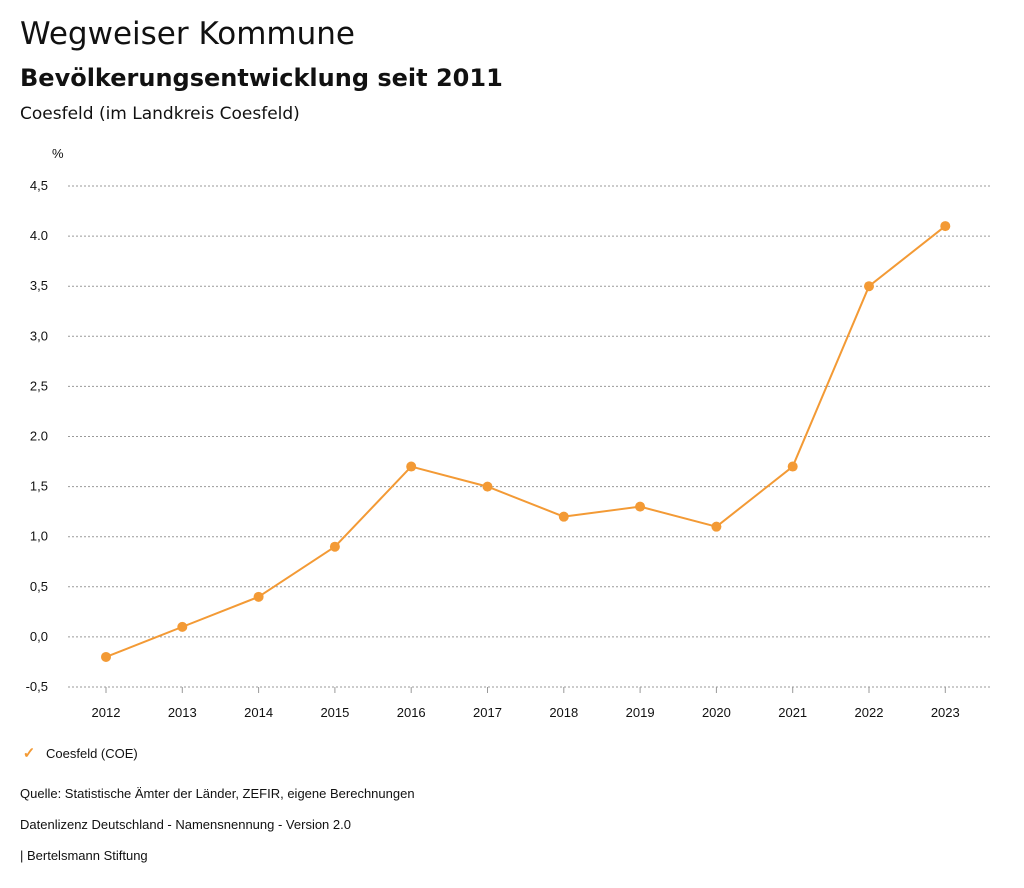  Describe the element at coordinates (792, 712) in the screenshot. I see `x-tick-label: 2021` at that location.